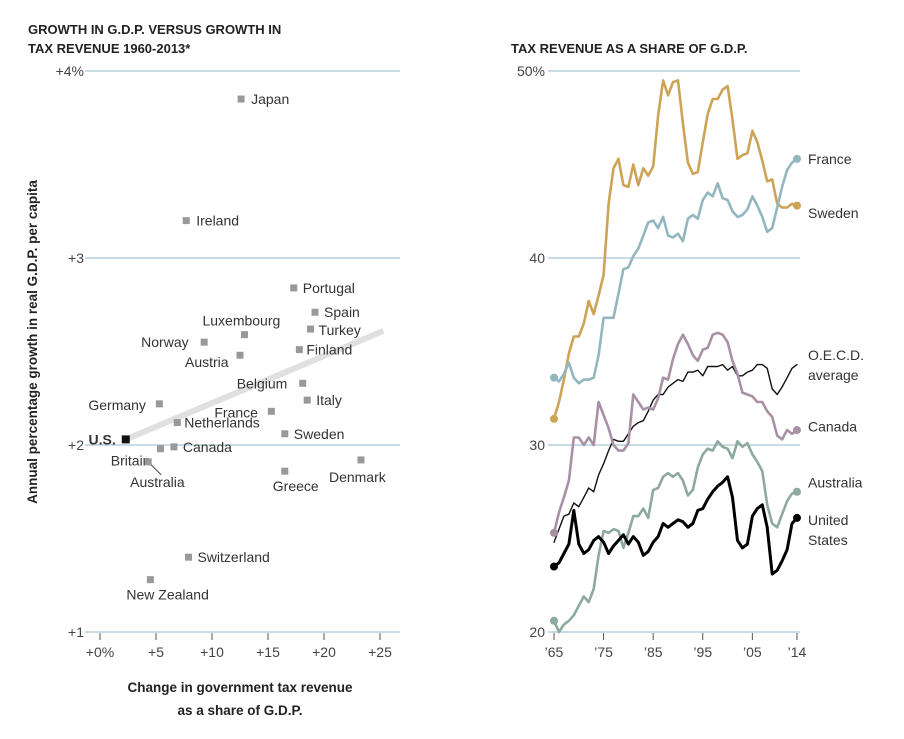 The height and width of the screenshot is (739, 904). What do you see at coordinates (76, 258) in the screenshot?
I see `scatter-y-tick-label: +3` at bounding box center [76, 258].